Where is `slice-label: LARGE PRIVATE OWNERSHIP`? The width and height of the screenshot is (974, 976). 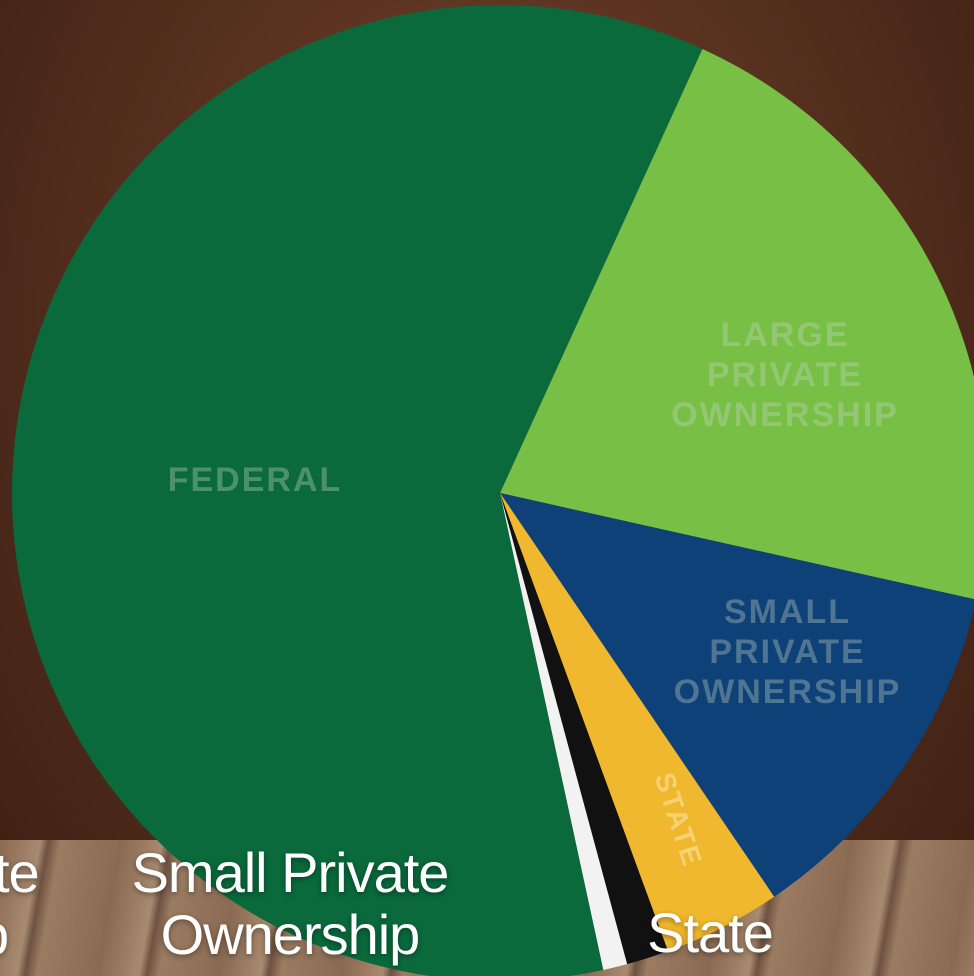
slice-label: LARGE PRIVATE OWNERSHIP is located at coordinates (785, 375).